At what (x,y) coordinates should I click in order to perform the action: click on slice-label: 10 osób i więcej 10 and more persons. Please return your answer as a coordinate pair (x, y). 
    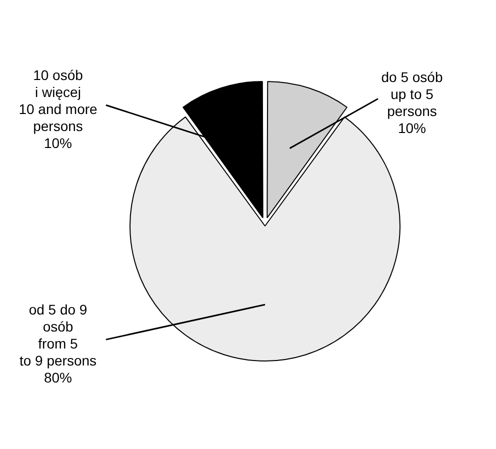
    Looking at the image, I should click on (58, 100).